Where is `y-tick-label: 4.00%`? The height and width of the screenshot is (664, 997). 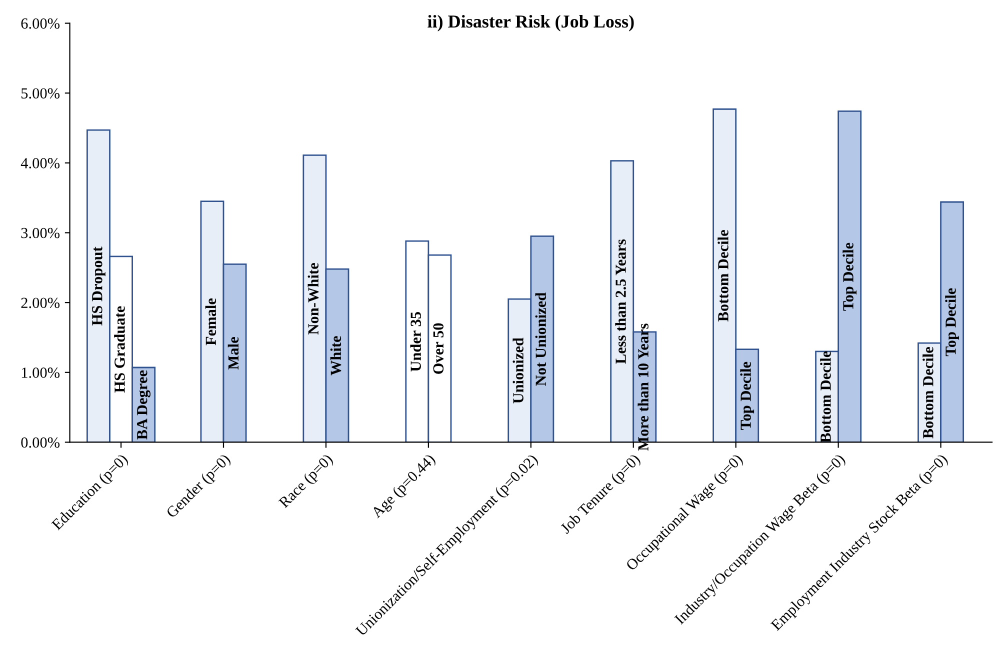
y-tick-label: 4.00% is located at coordinates (40, 163).